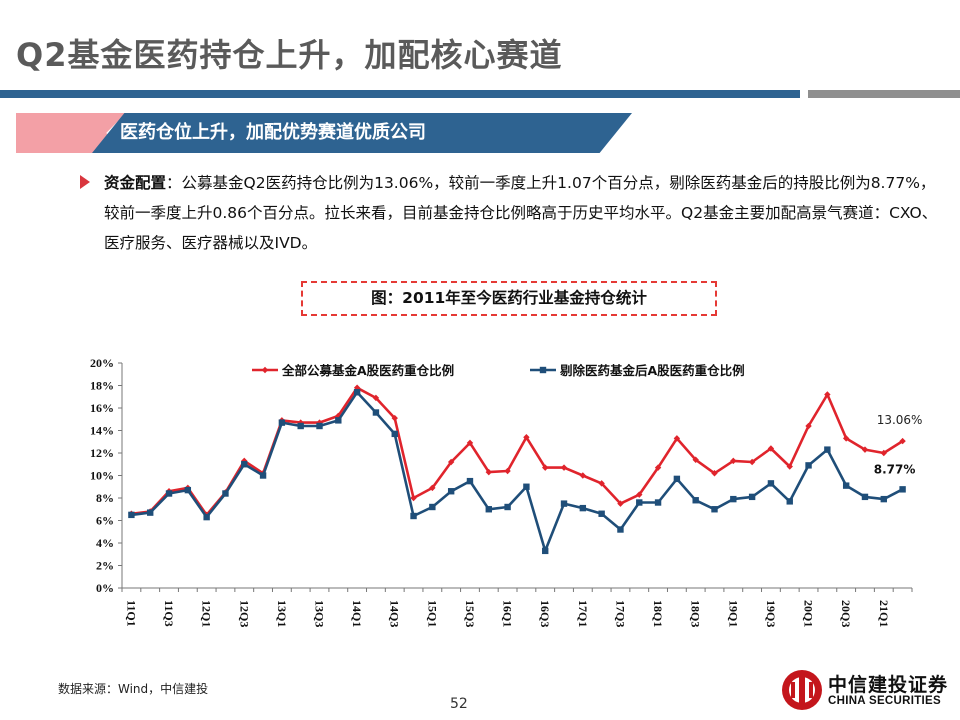 The width and height of the screenshot is (960, 720). What do you see at coordinates (432, 613) in the screenshot?
I see `x-tick-label: 15Q1` at bounding box center [432, 613].